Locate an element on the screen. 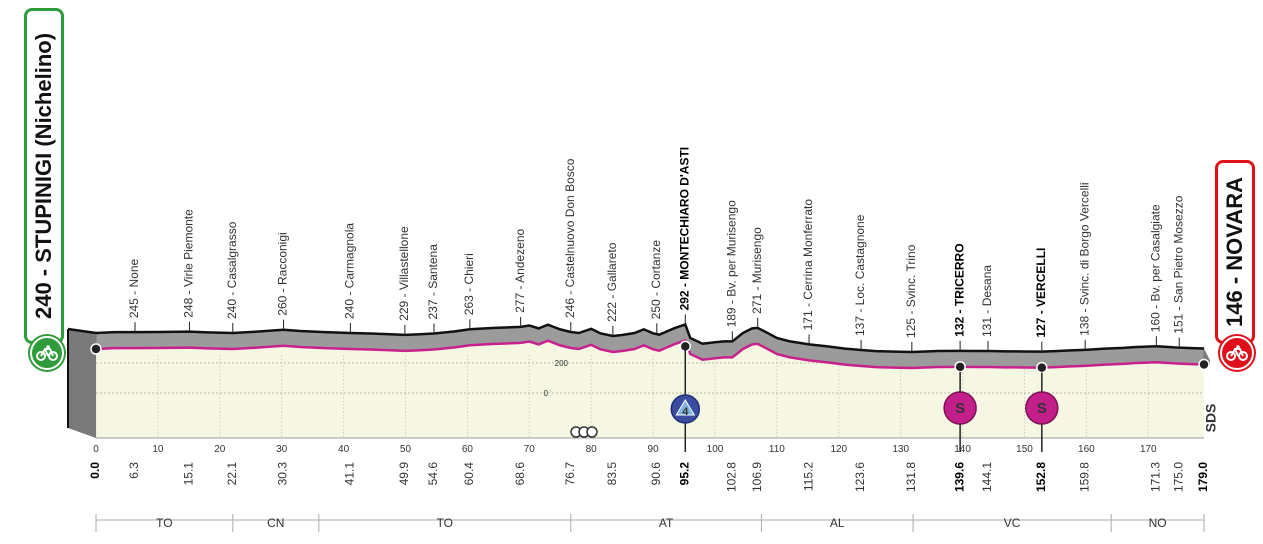 This screenshot has width=1263, height=544. cobble-icon is located at coordinates (592, 432).